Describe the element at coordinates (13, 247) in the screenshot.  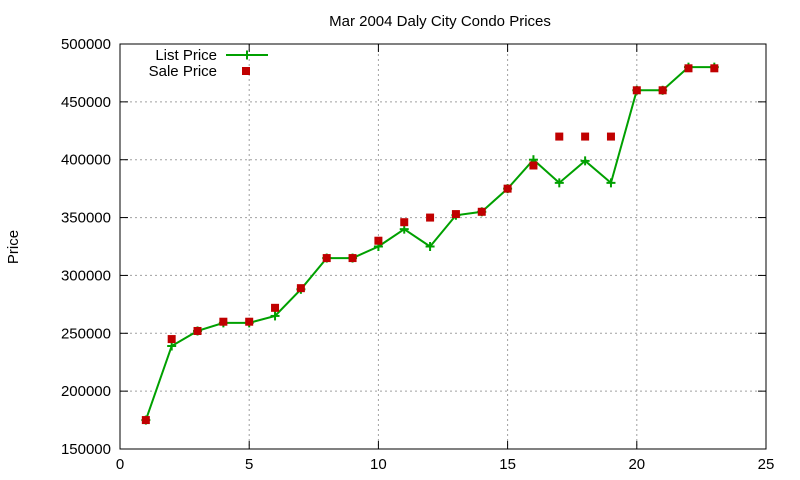
I see `y-axis-title: Price` at that location.